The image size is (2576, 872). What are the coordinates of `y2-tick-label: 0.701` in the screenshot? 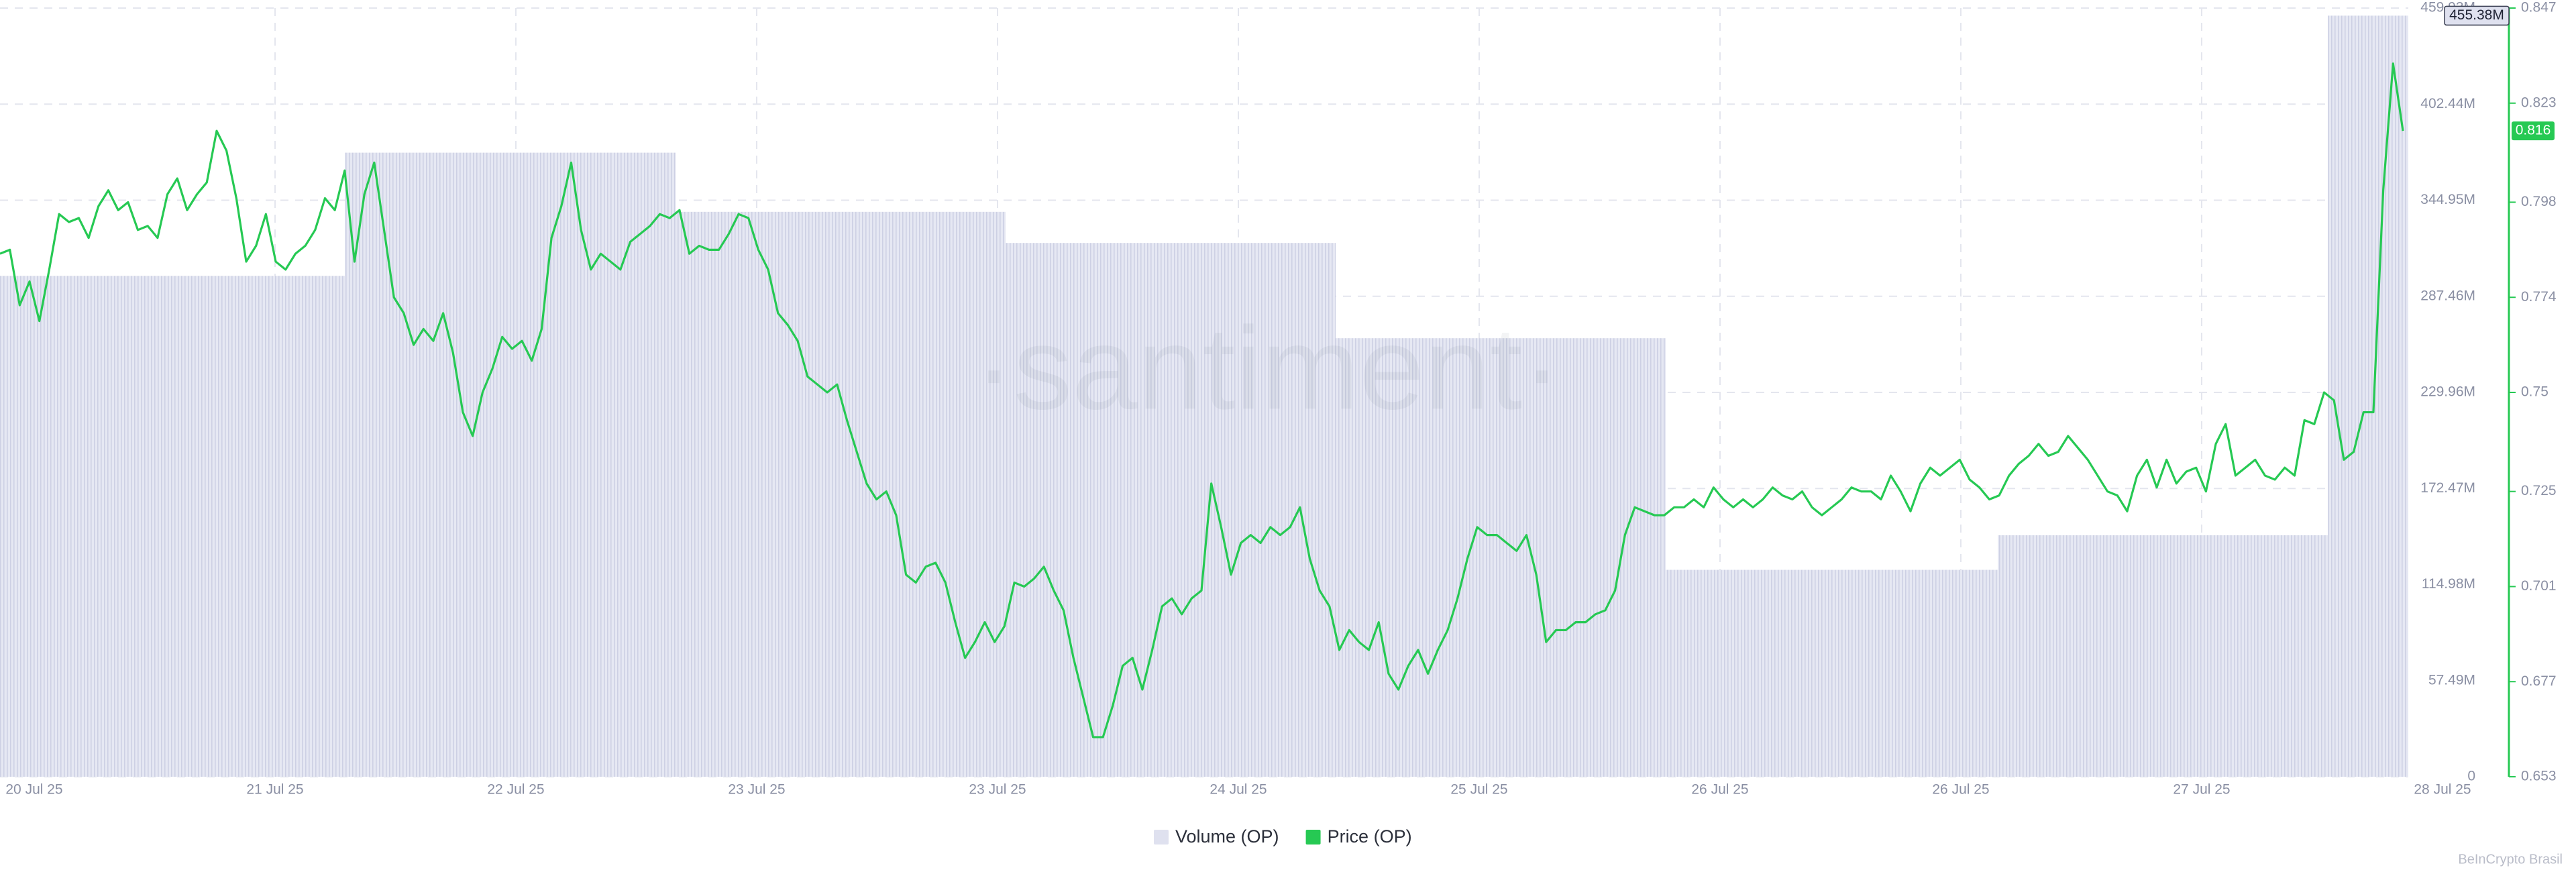 It's located at (2539, 586).